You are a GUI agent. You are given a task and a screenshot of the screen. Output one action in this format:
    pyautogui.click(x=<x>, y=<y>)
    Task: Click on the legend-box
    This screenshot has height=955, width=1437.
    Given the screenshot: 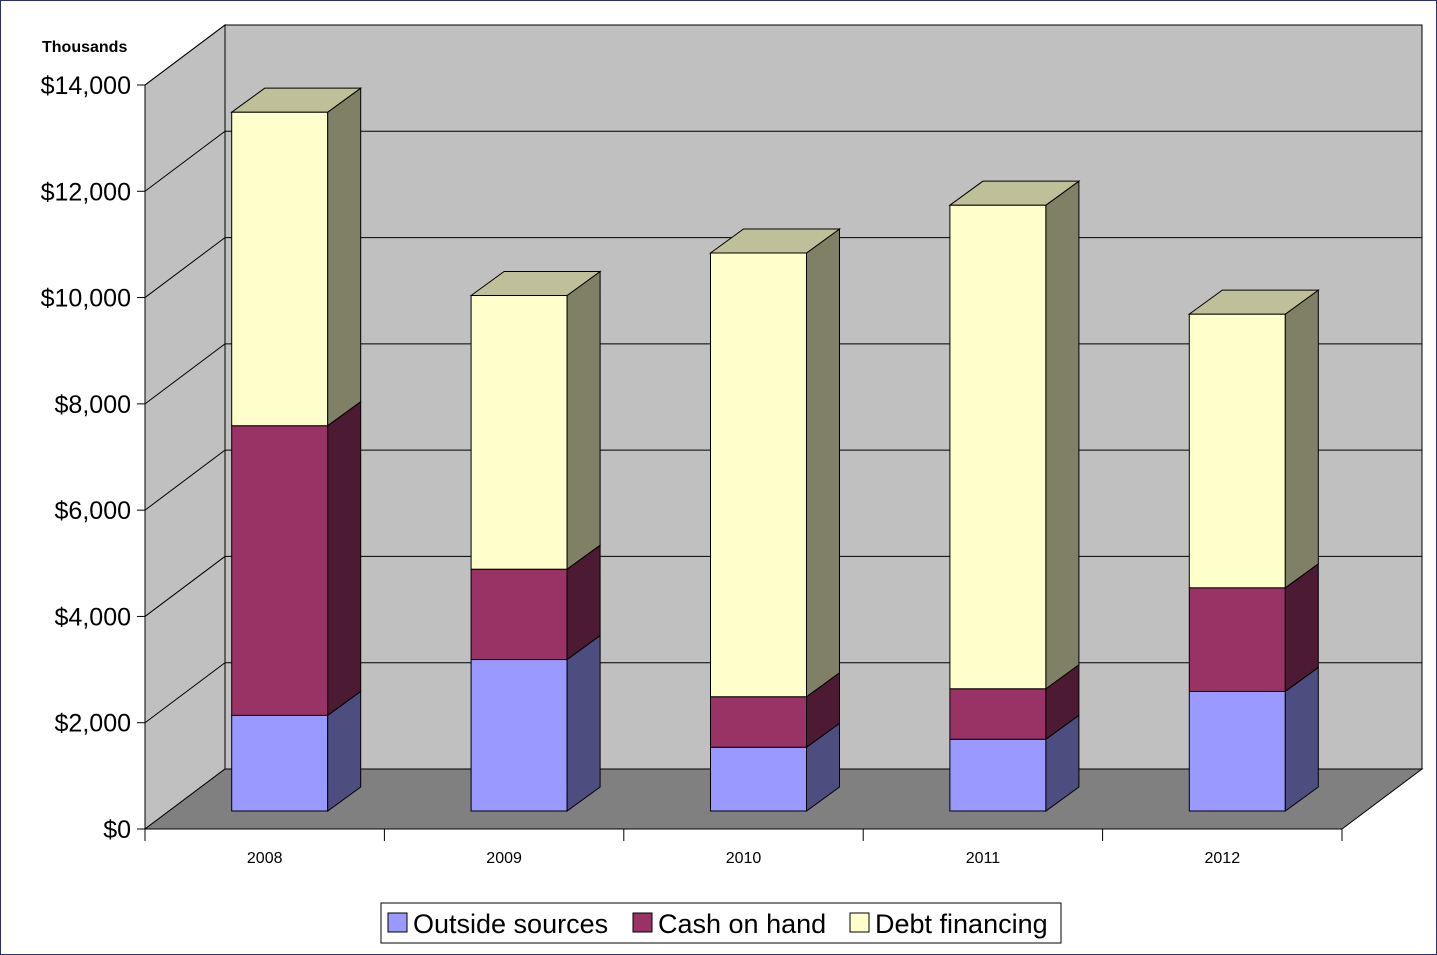 What is the action you would take?
    pyautogui.click(x=721, y=923)
    